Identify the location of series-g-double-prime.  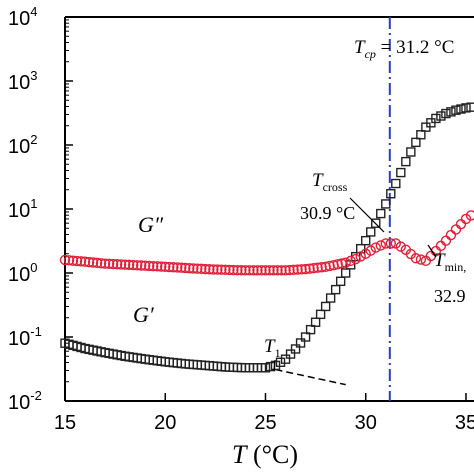
(266, 243).